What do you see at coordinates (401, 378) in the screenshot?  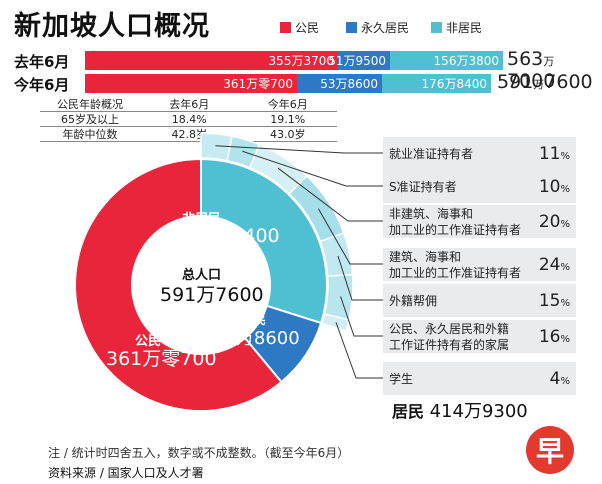 I see `nonres-category-label: 学生` at bounding box center [401, 378].